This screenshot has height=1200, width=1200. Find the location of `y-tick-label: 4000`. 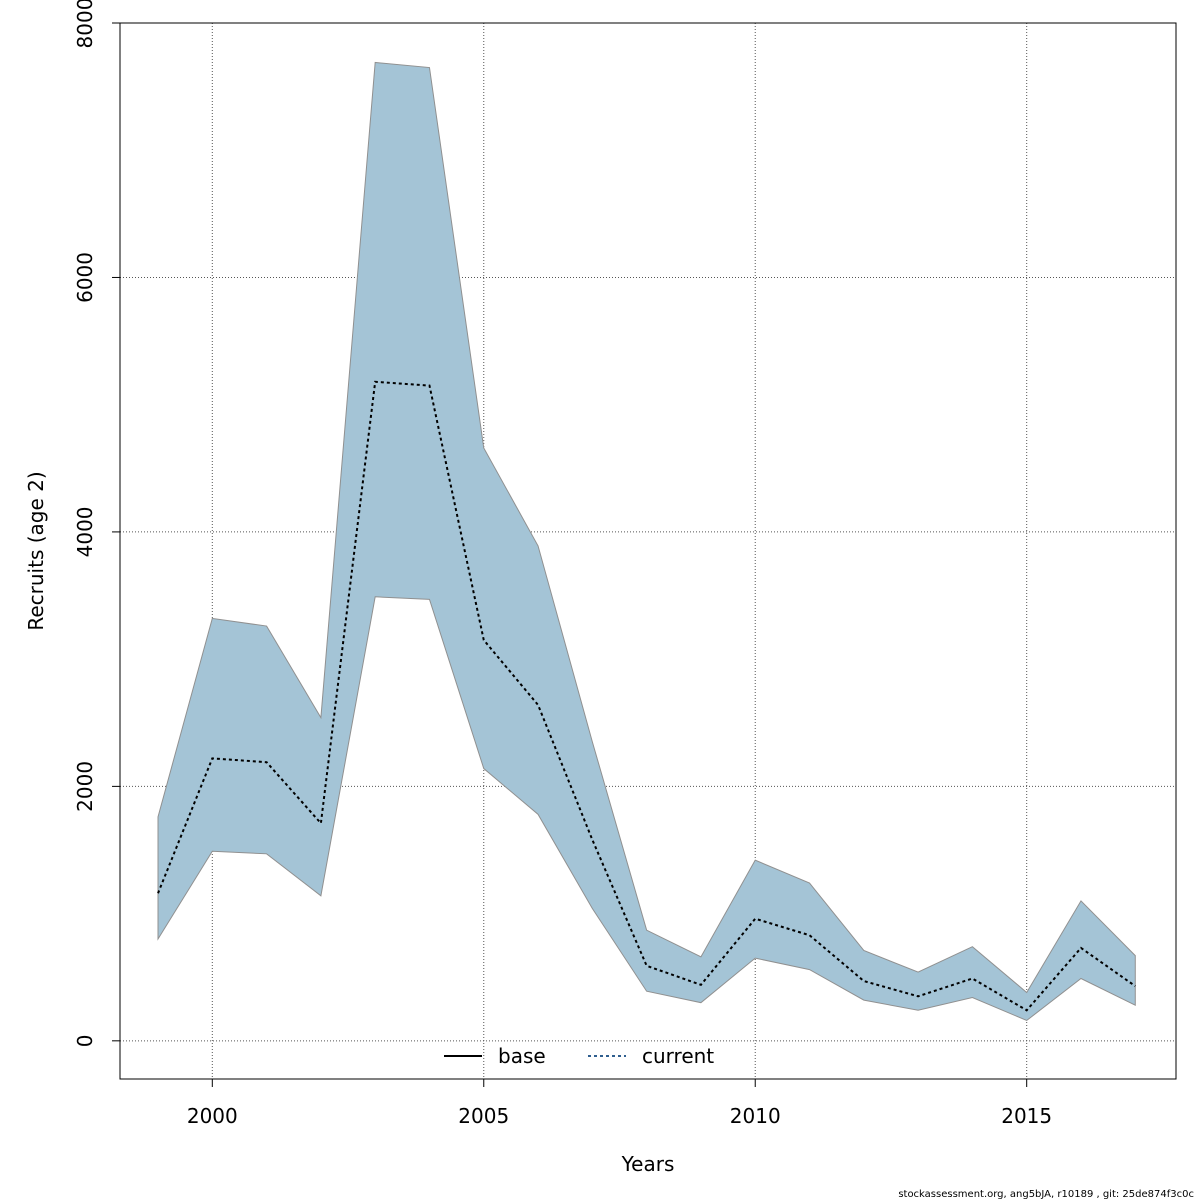

y-tick-label: 4000 is located at coordinates (85, 531).